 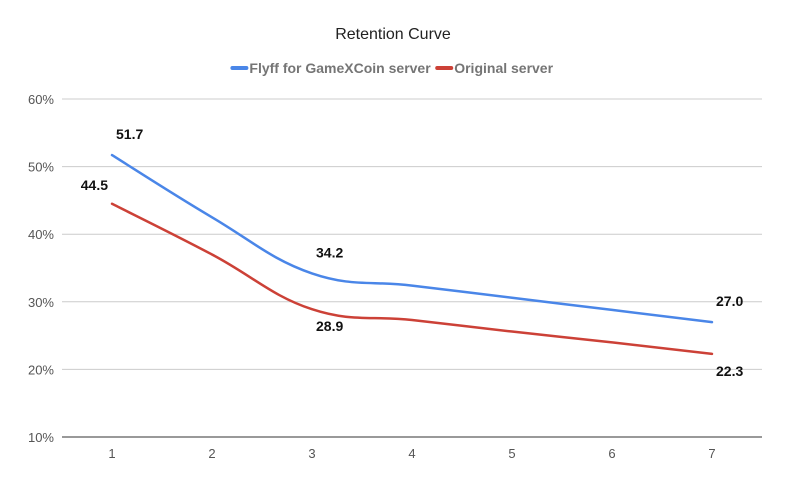 What do you see at coordinates (111, 453) in the screenshot?
I see `x-tick-label: 1` at bounding box center [111, 453].